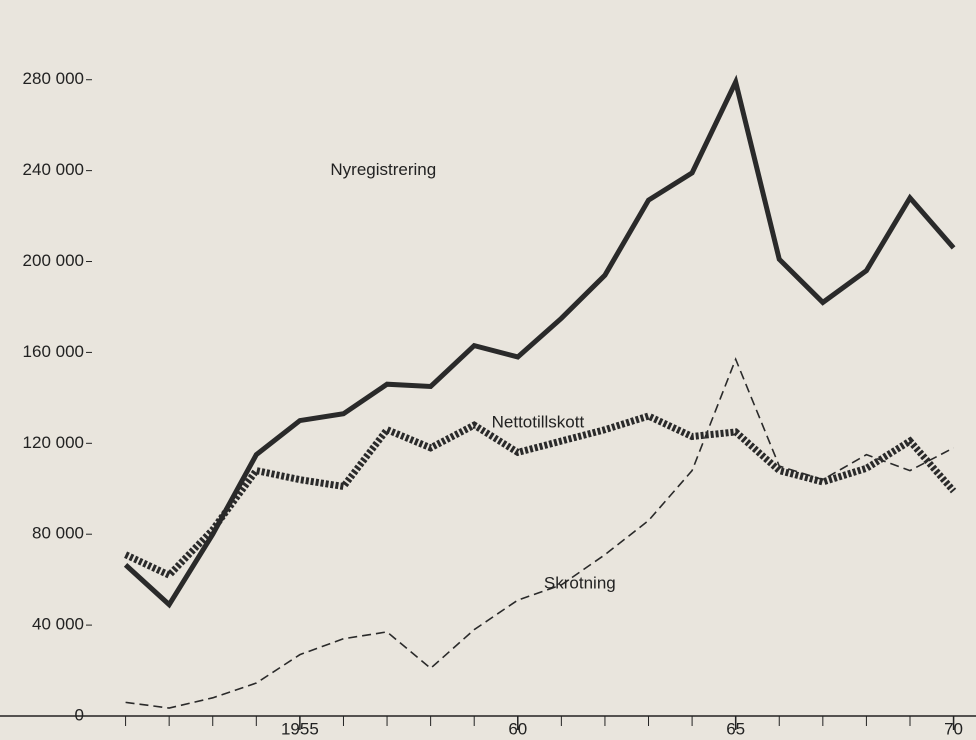 Image resolution: width=976 pixels, height=740 pixels. I want to click on series-label: Skrotning, so click(580, 583).